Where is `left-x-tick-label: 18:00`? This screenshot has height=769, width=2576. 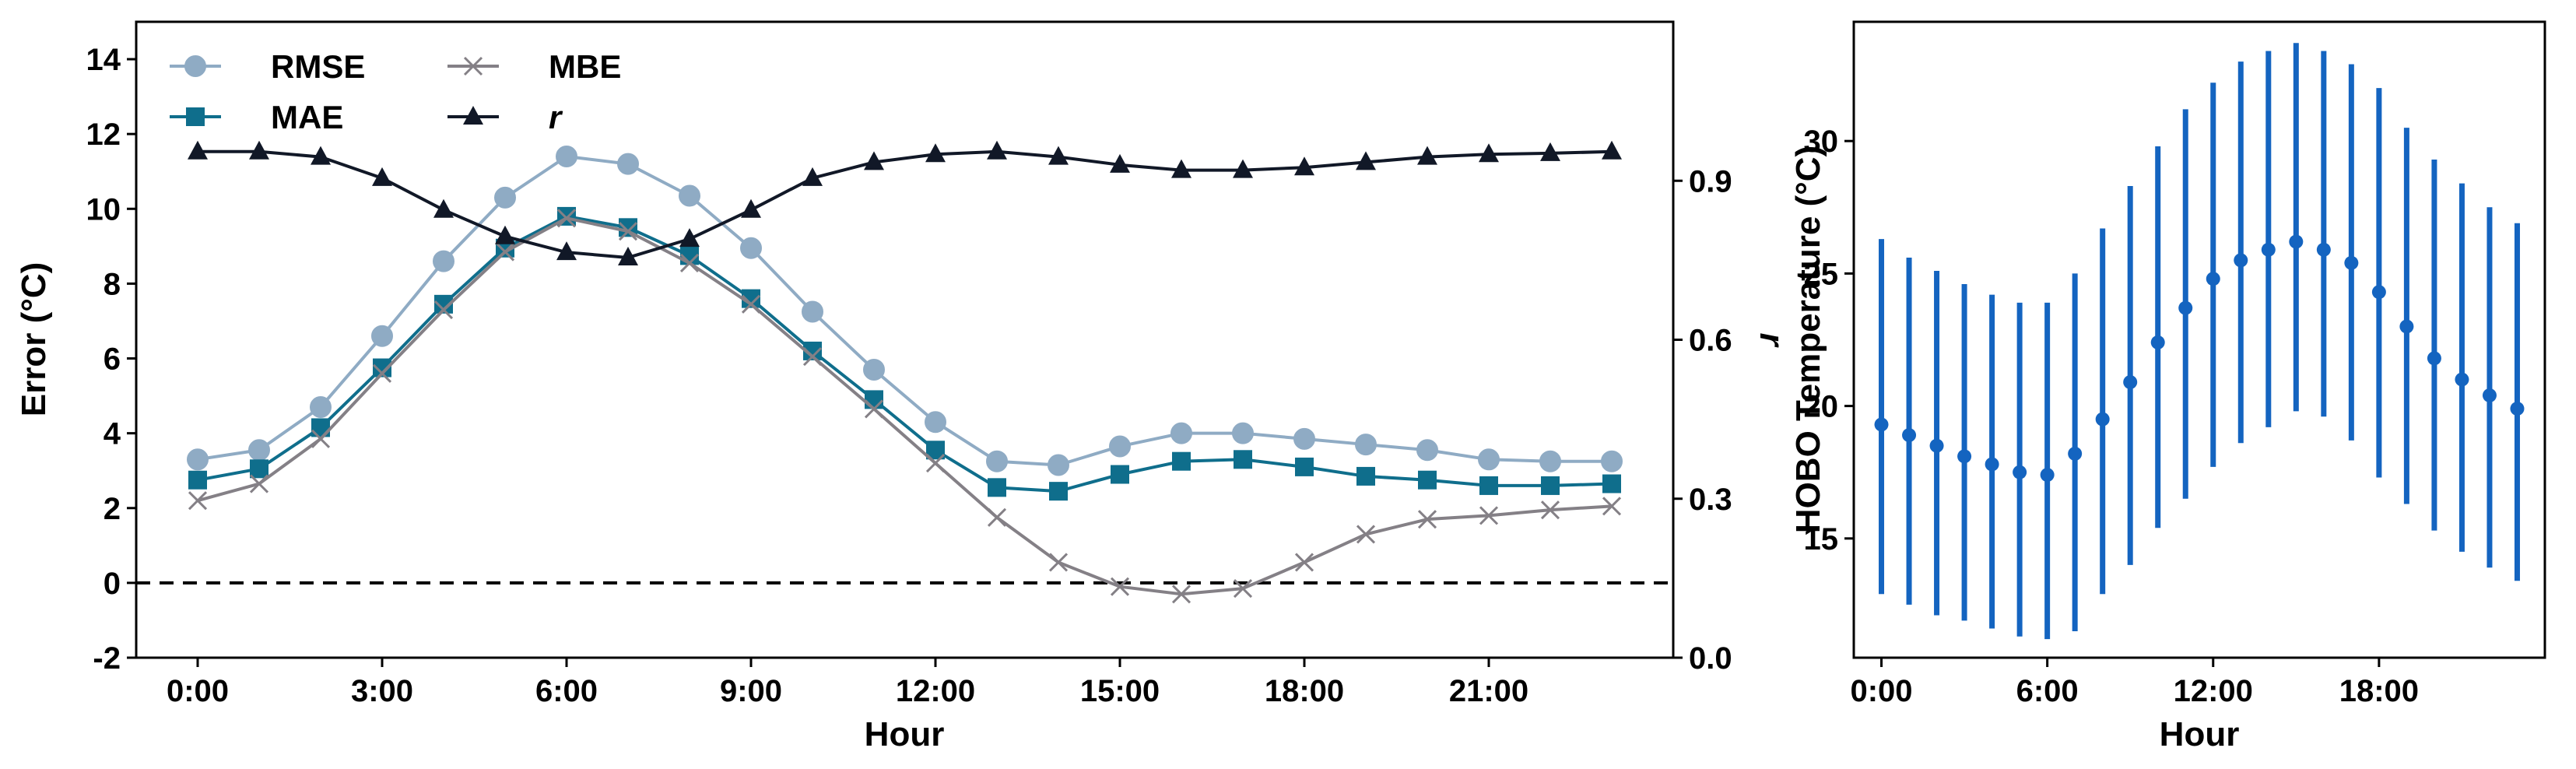
left-x-tick-label: 18:00 is located at coordinates (1305, 691).